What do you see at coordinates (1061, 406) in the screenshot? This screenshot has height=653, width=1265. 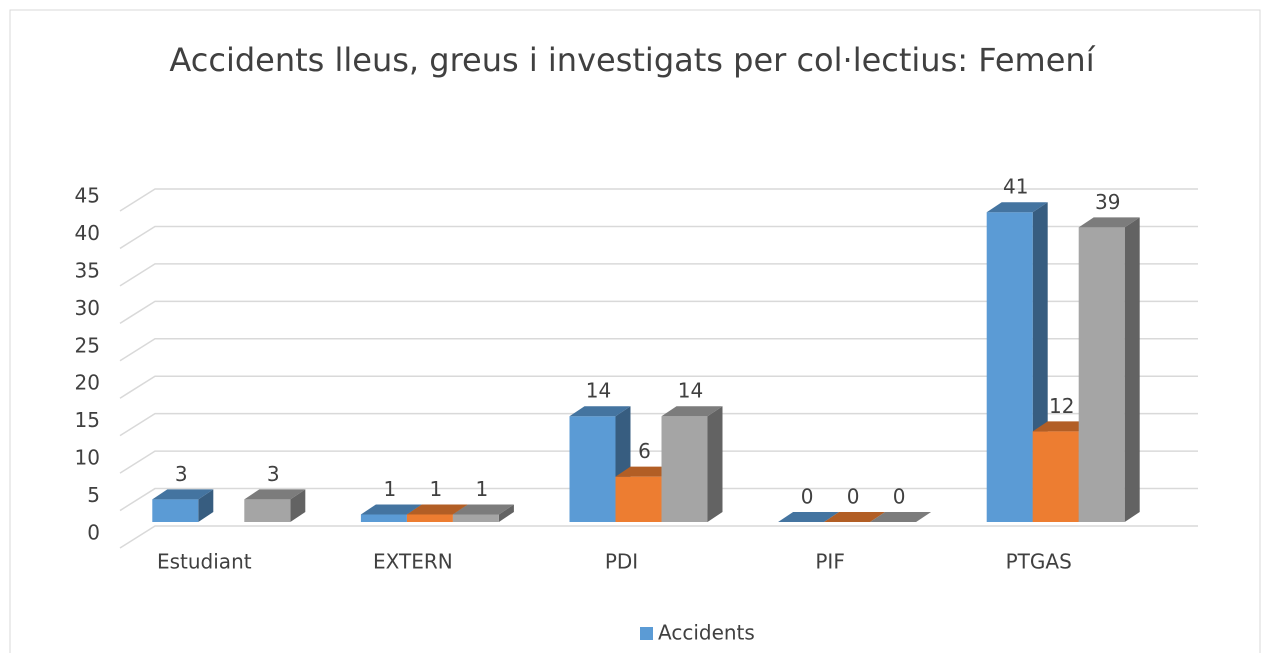 I see `data-label: 12` at bounding box center [1061, 406].